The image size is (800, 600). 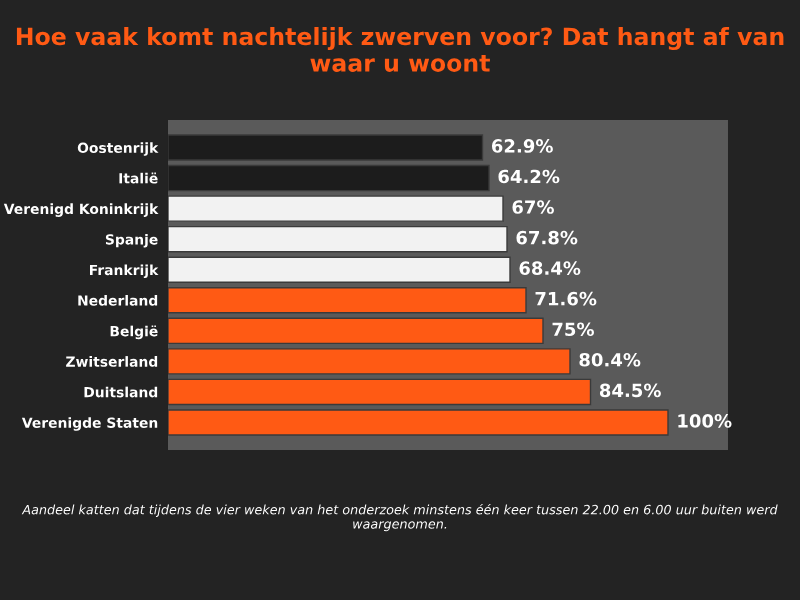 What do you see at coordinates (566, 298) in the screenshot?
I see `data-label: 71.6%` at bounding box center [566, 298].